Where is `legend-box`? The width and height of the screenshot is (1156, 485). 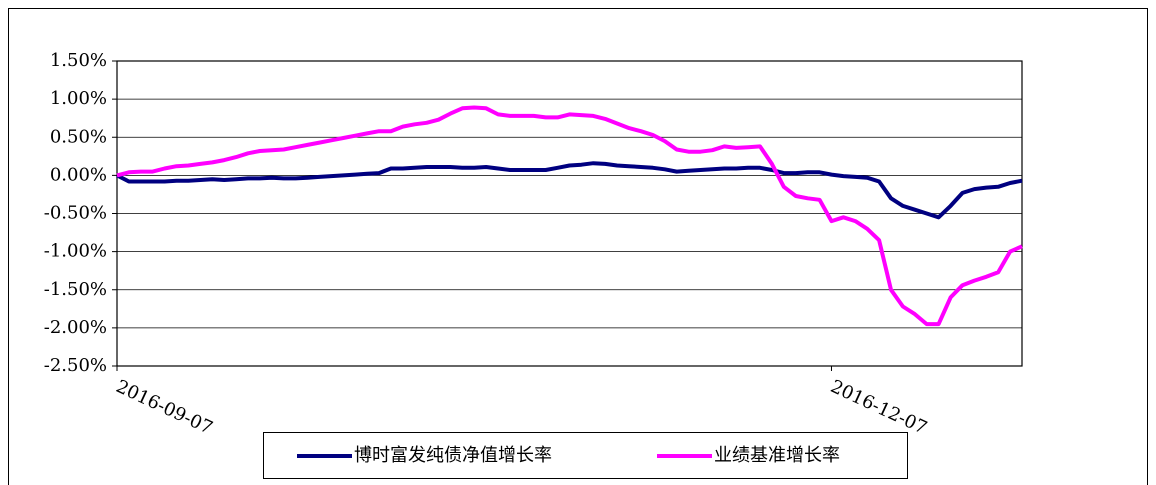 legend-box is located at coordinates (585, 455).